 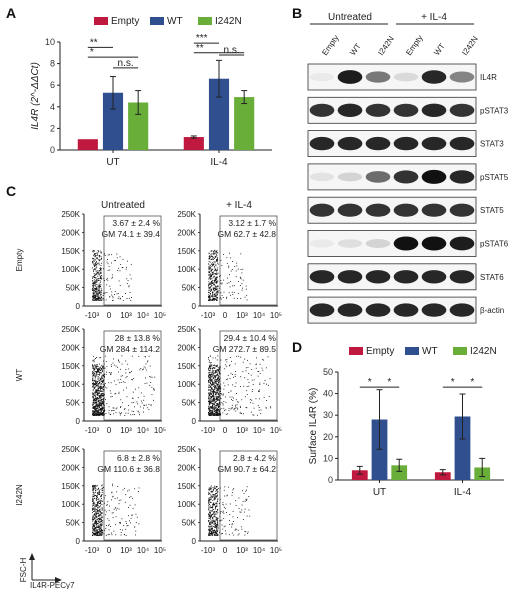 What do you see at coordinates (392, 210) in the screenshot?
I see `blot-strip` at bounding box center [392, 210].